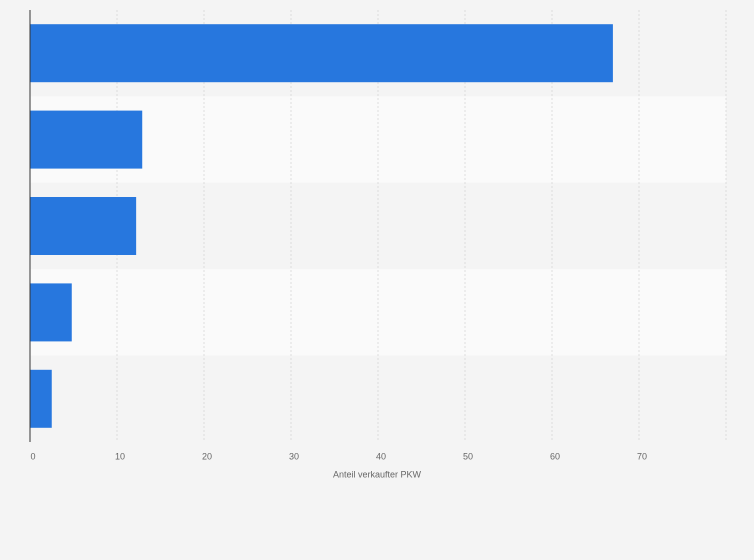 This screenshot has width=754, height=560. What do you see at coordinates (468, 456) in the screenshot?
I see `x-tick-label: 50` at bounding box center [468, 456].